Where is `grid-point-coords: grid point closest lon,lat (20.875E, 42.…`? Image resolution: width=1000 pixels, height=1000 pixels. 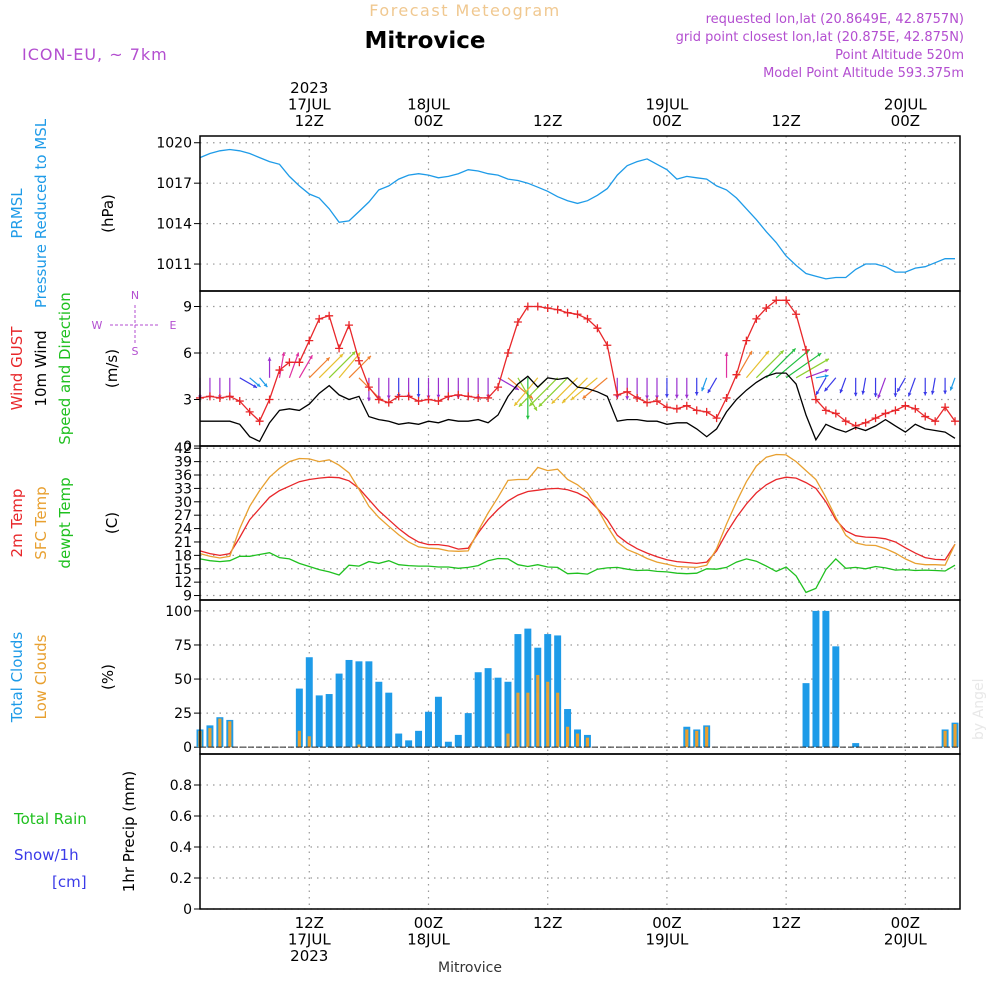
grid-point-coords: grid point closest lon,lat (20.875E, 42.… is located at coordinates (820, 37).